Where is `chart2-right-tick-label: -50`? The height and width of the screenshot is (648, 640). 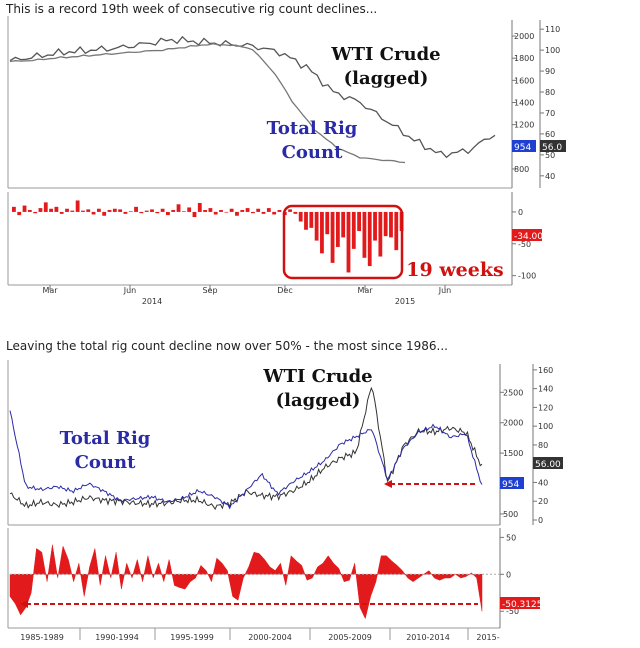 chart2-right-tick-label: -50 is located at coordinates (524, 244).